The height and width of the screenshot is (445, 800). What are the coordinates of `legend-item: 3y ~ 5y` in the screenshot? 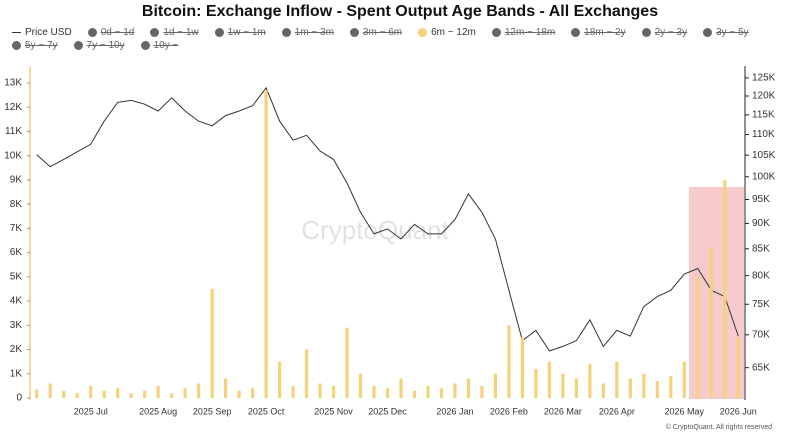 It's located at (726, 32).